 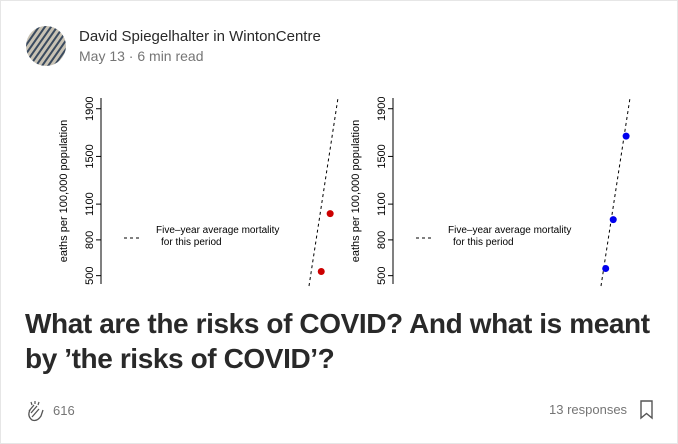 What do you see at coordinates (141, 56) in the screenshot?
I see `post-meta: May 13 · 6 min read` at bounding box center [141, 56].